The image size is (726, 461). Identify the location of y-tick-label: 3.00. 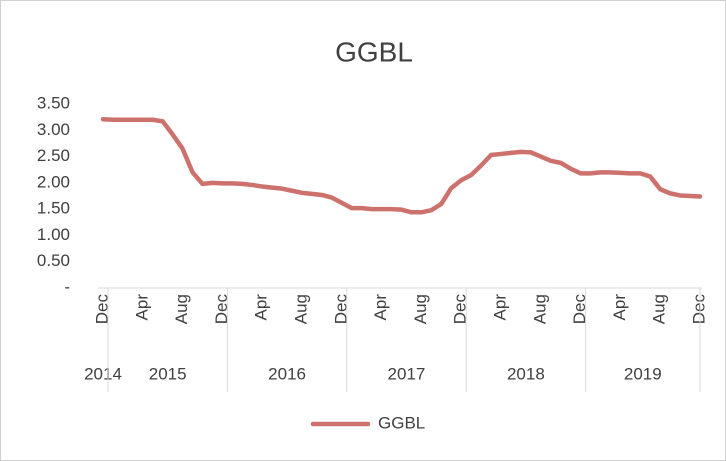
(53, 129).